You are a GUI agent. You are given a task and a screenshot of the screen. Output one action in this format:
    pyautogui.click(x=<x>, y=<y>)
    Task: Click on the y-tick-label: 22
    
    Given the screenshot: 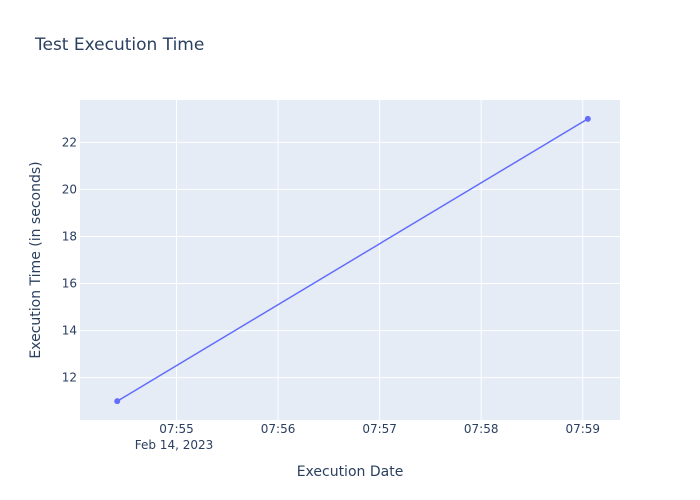 What is the action you would take?
    pyautogui.click(x=69, y=142)
    